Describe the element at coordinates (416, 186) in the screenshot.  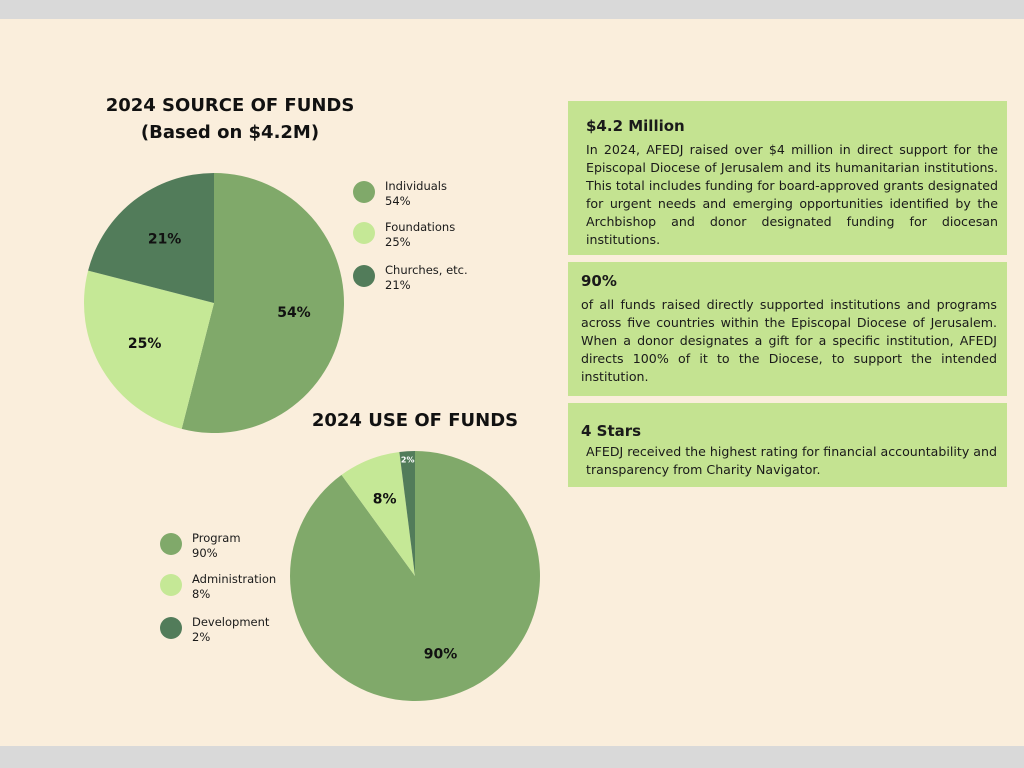
I see `legend-label-individuals: Individuals` at that location.